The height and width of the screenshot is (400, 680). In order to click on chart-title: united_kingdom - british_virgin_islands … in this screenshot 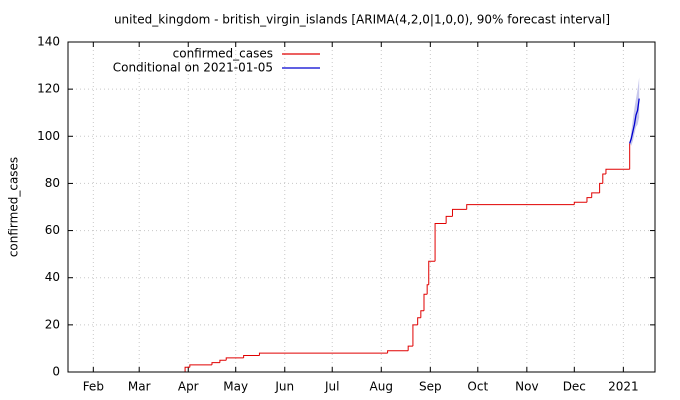, I will do `click(362, 20)`.